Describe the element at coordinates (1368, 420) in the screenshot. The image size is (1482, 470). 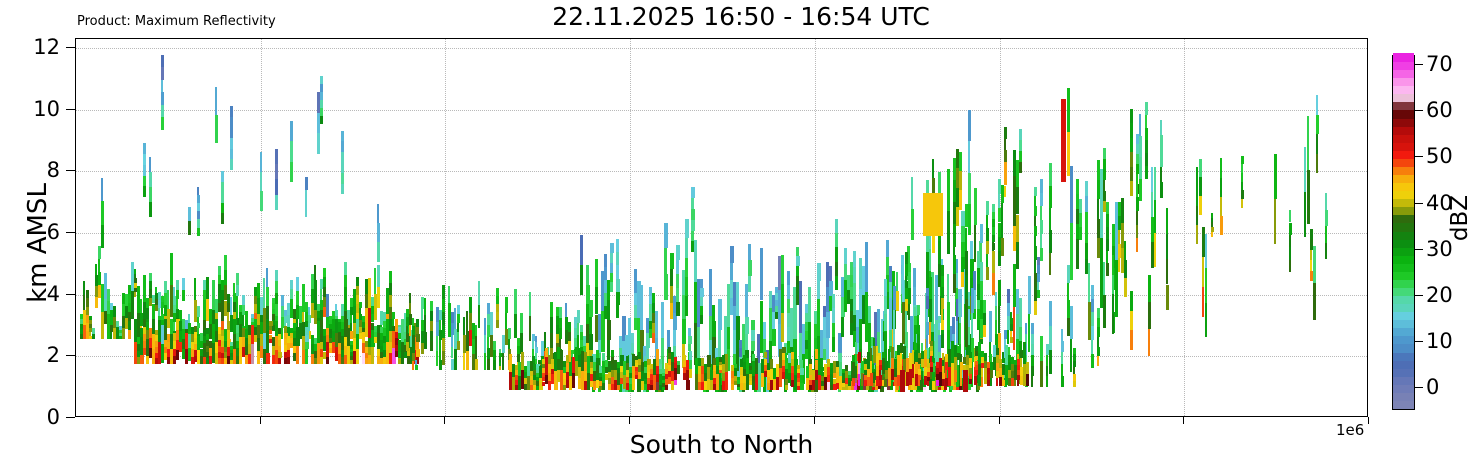
I see `x-axis-tick` at that location.